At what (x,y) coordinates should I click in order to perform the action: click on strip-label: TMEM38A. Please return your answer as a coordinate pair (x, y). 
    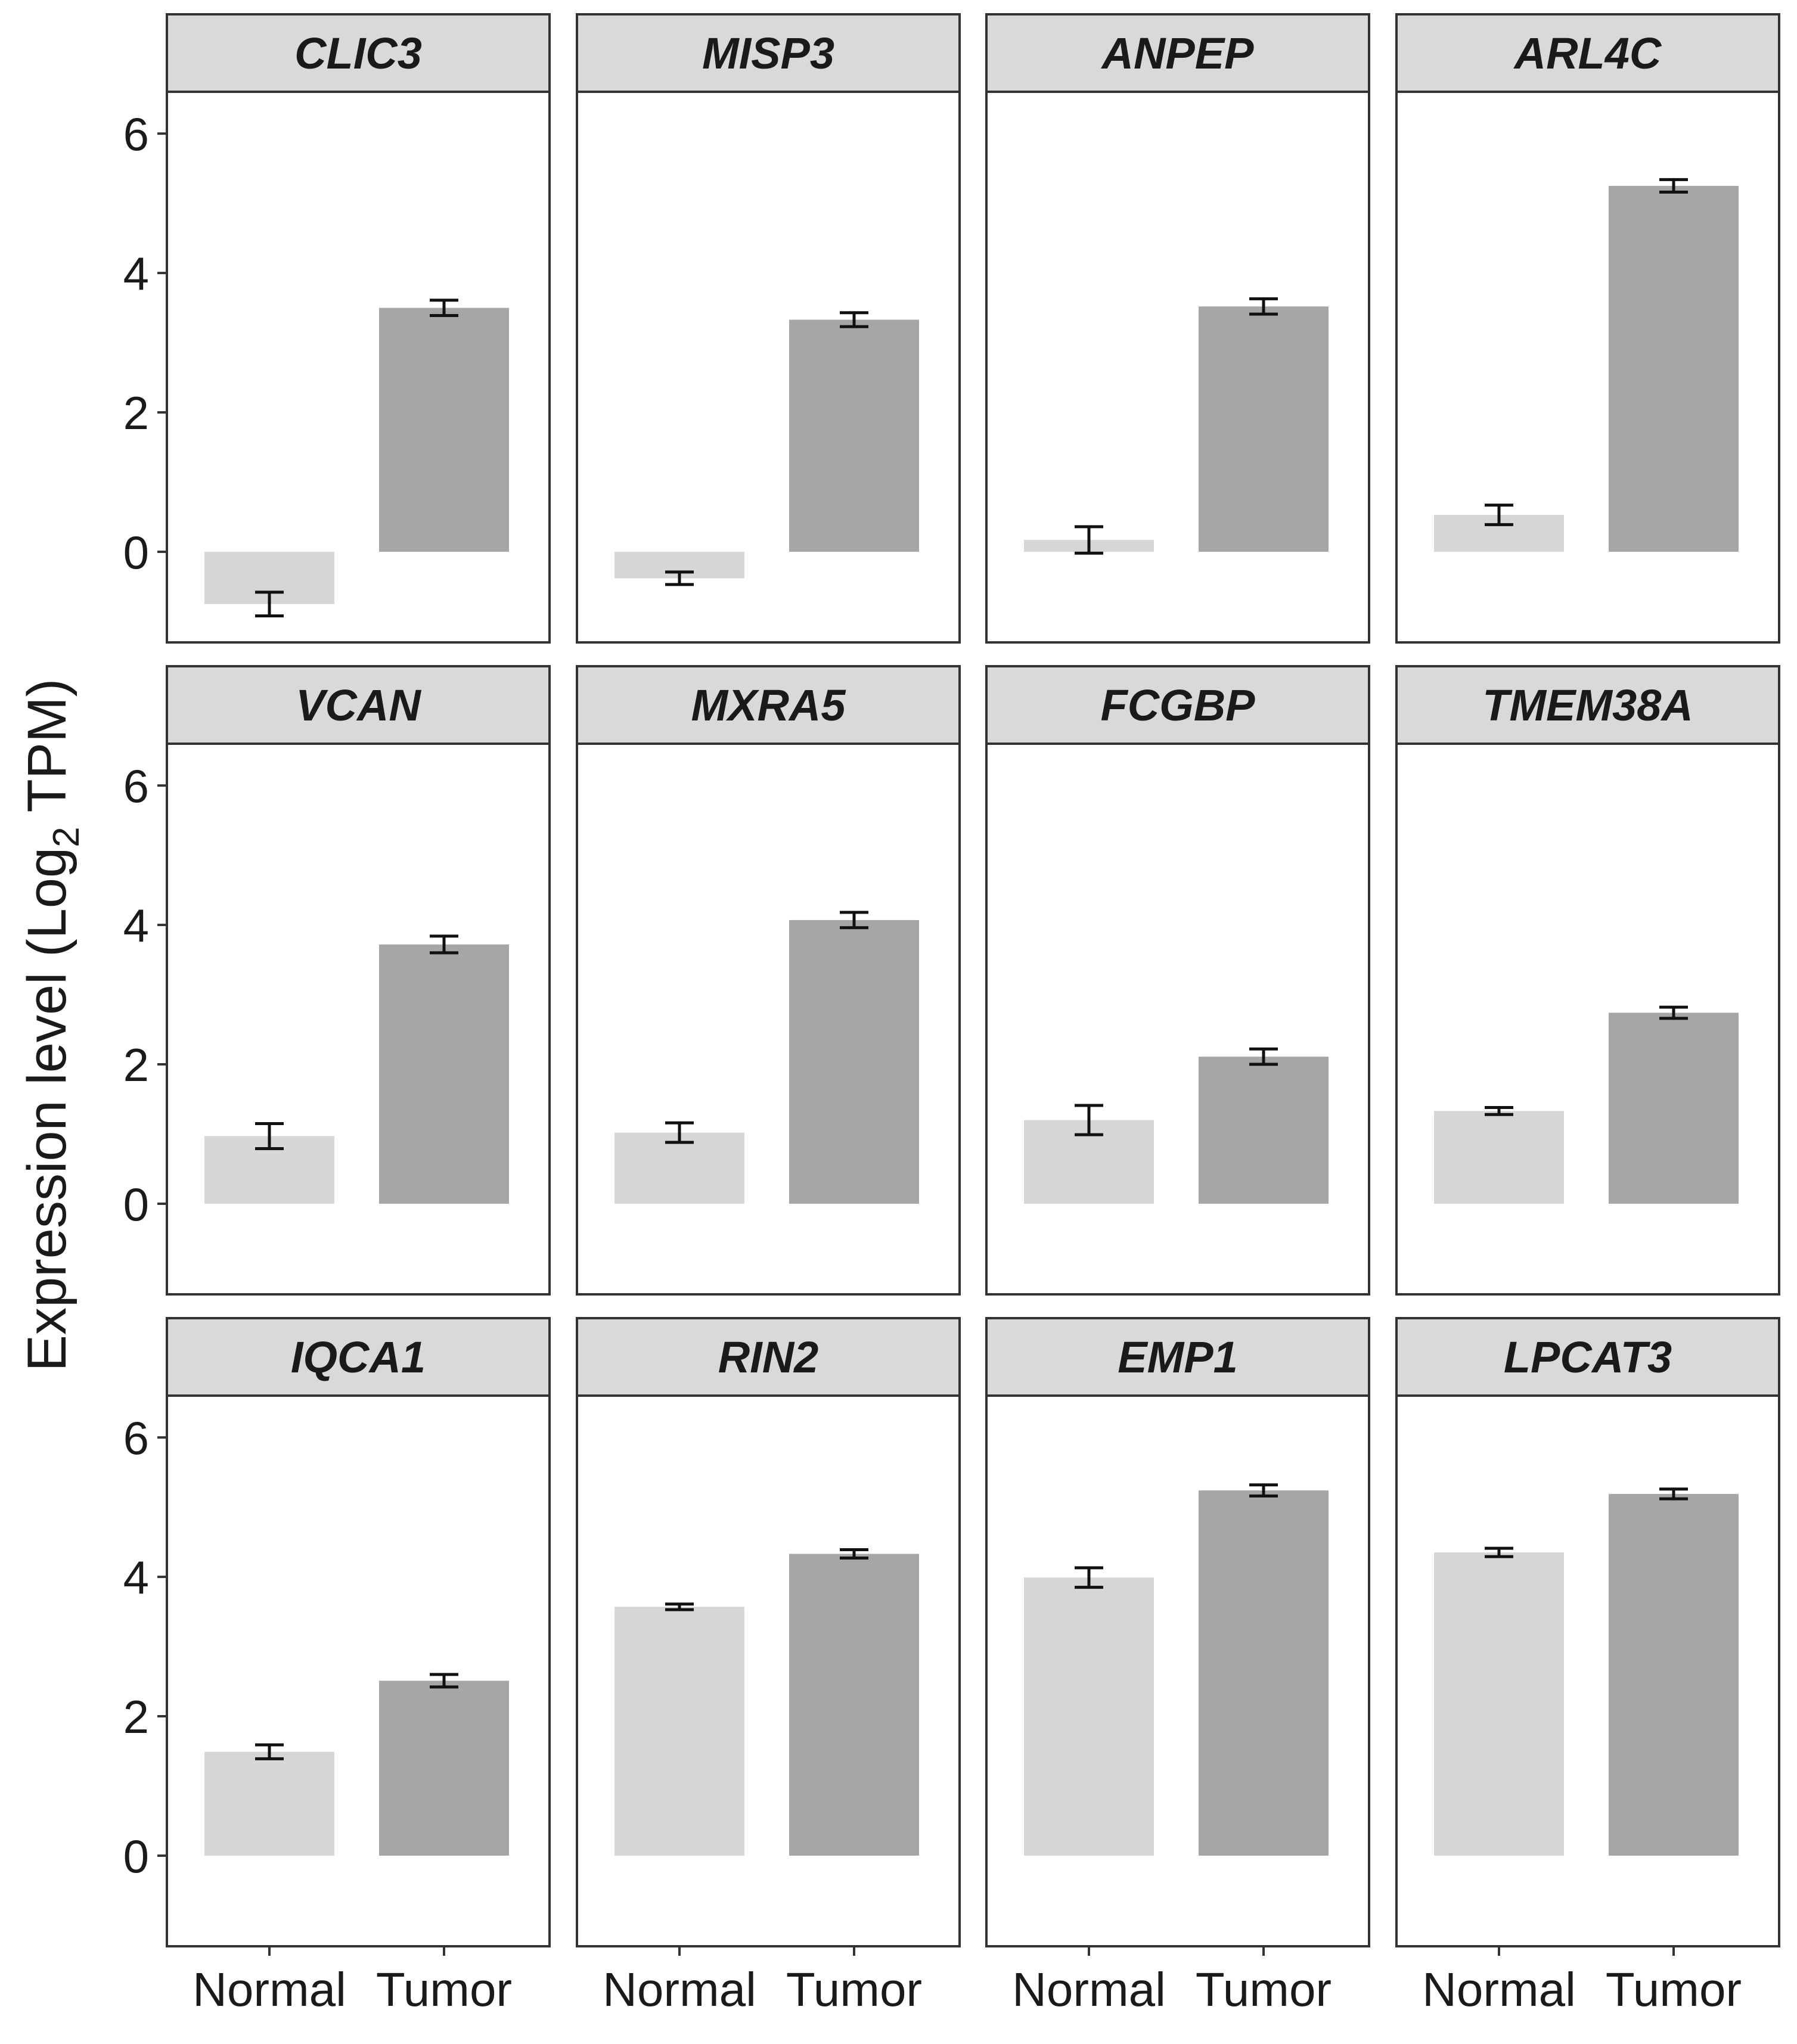
    Looking at the image, I should click on (1587, 706).